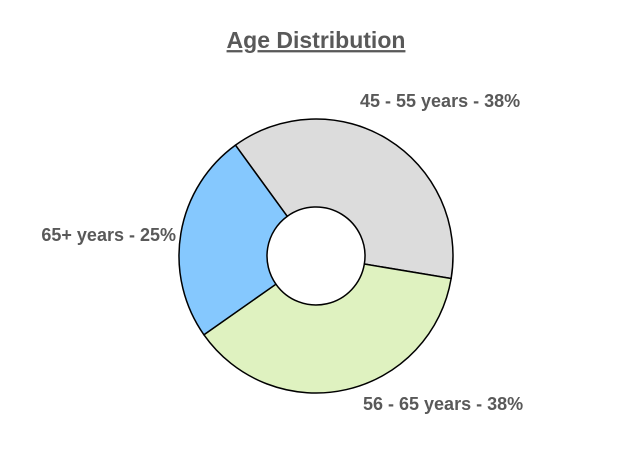 This screenshot has width=632, height=452. What do you see at coordinates (108, 235) in the screenshot?
I see `slice-label: 65+ years - 25%` at bounding box center [108, 235].